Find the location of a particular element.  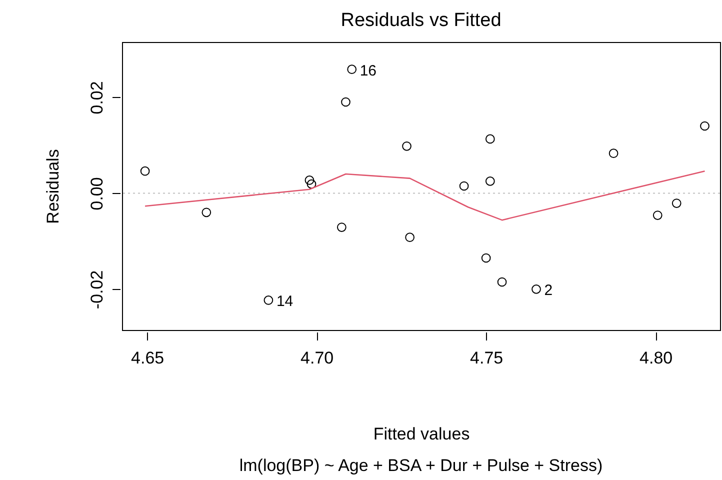

x-tick-label: 4.70 is located at coordinates (317, 358).